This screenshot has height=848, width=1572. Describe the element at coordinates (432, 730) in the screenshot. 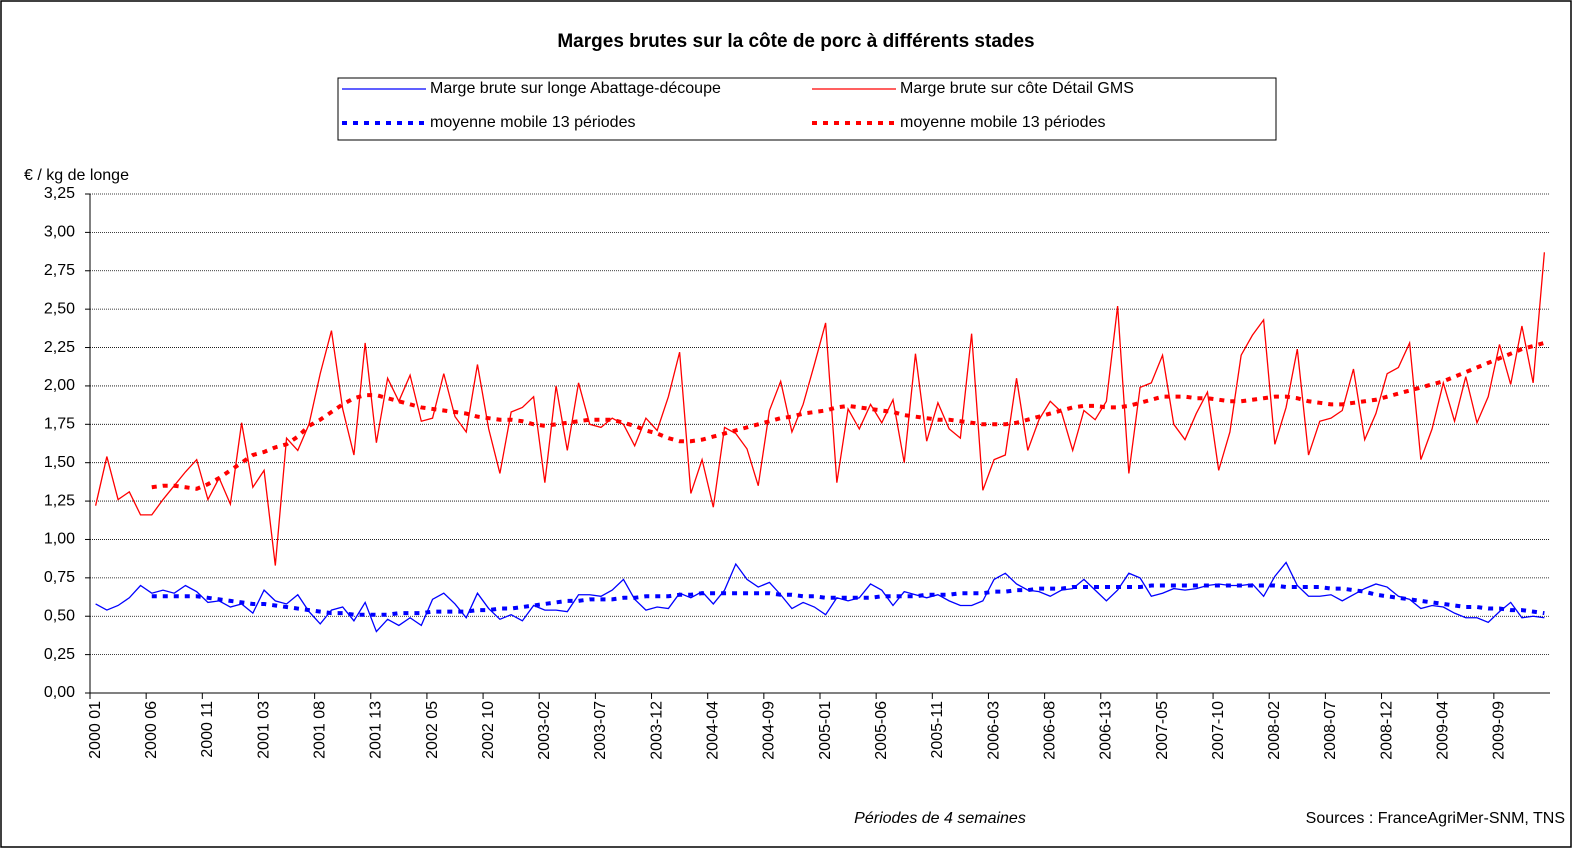

I see `x-tick-label: 2002 05` at that location.